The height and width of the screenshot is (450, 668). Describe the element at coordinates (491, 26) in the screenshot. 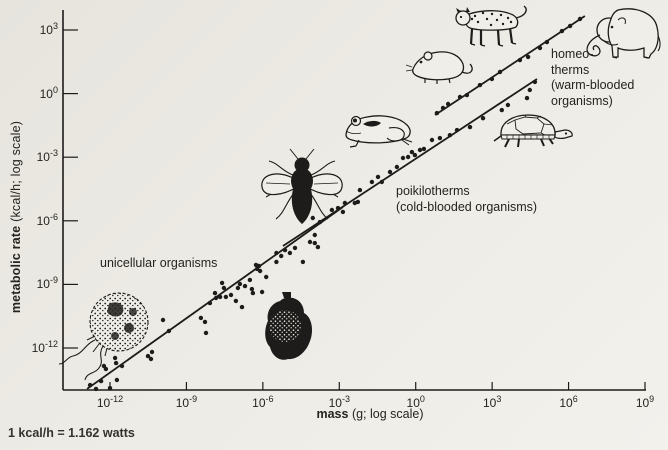

I see `leopard-illustration` at that location.